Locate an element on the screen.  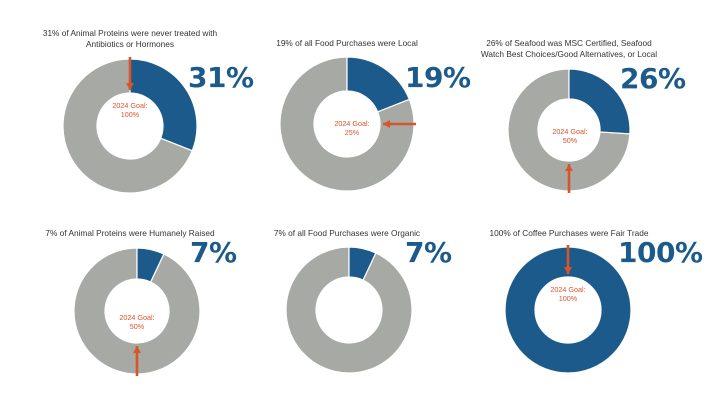
chart-title: 7% of all Food Purchases were Organic is located at coordinates (347, 233).